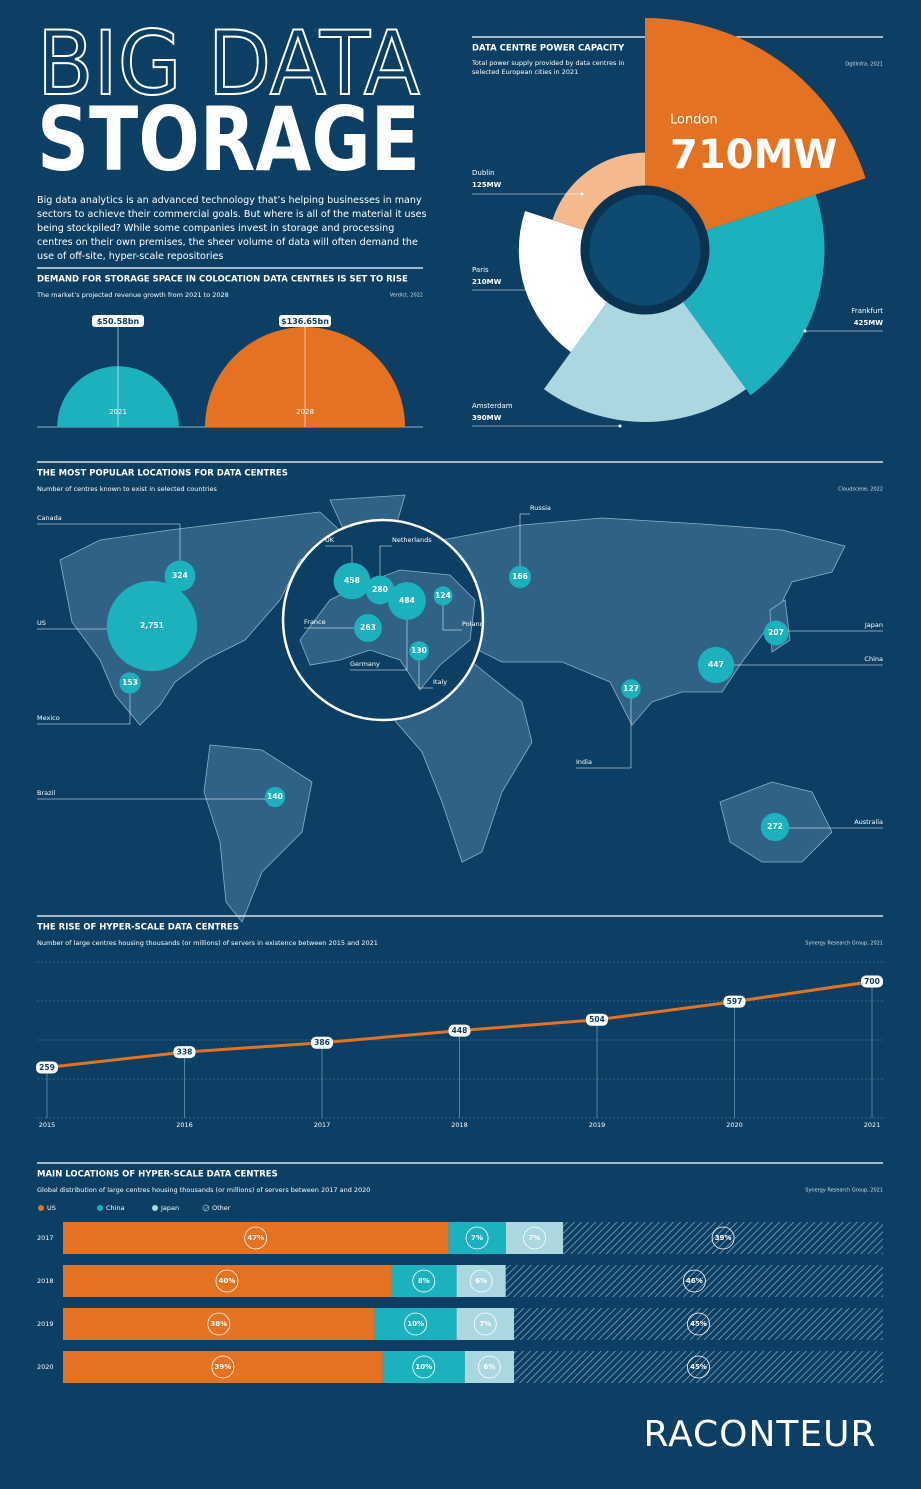  Describe the element at coordinates (45, 1238) in the screenshot. I see `category-label: 2017` at that location.